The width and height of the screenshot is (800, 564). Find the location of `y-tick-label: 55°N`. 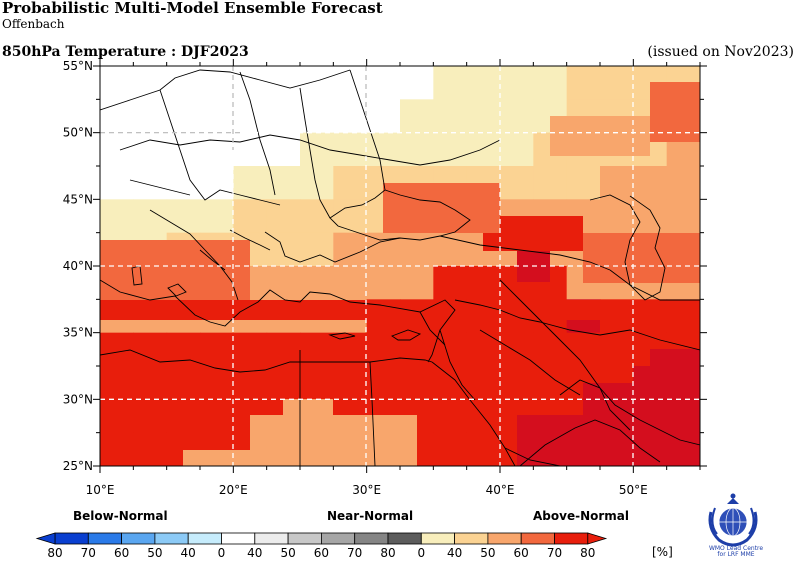

y-tick-label: 55°N is located at coordinates (78, 66).